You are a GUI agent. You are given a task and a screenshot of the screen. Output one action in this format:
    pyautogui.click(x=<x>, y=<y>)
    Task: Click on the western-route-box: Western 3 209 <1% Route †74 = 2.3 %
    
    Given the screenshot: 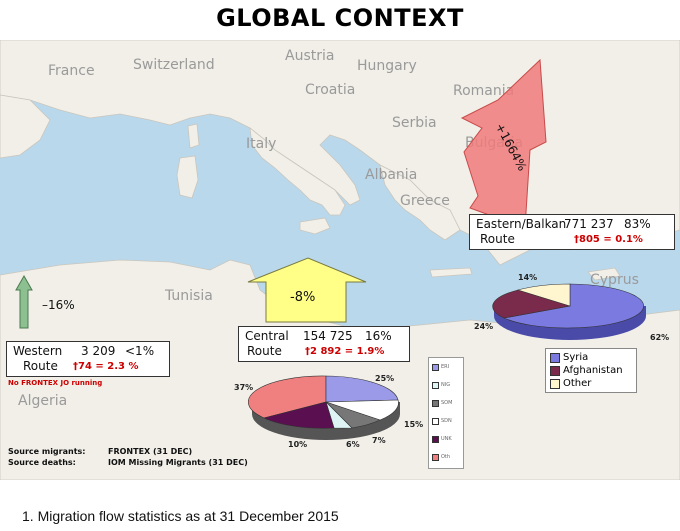 What is the action you would take?
    pyautogui.click(x=88, y=359)
    